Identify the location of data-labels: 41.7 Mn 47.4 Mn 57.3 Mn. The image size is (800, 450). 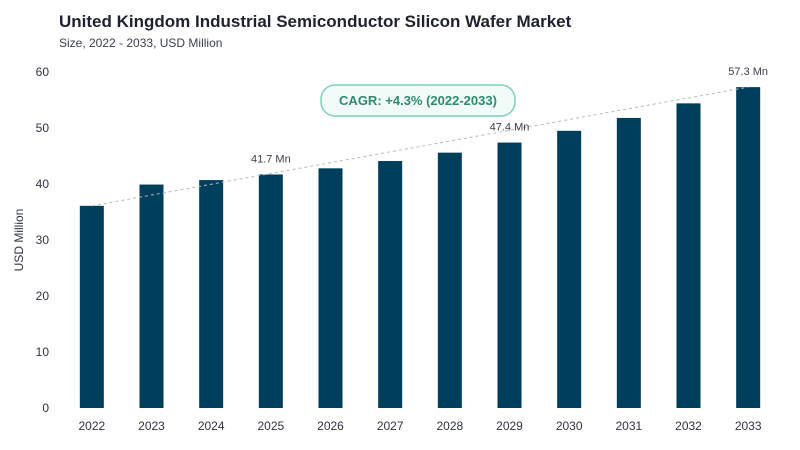
(509, 115).